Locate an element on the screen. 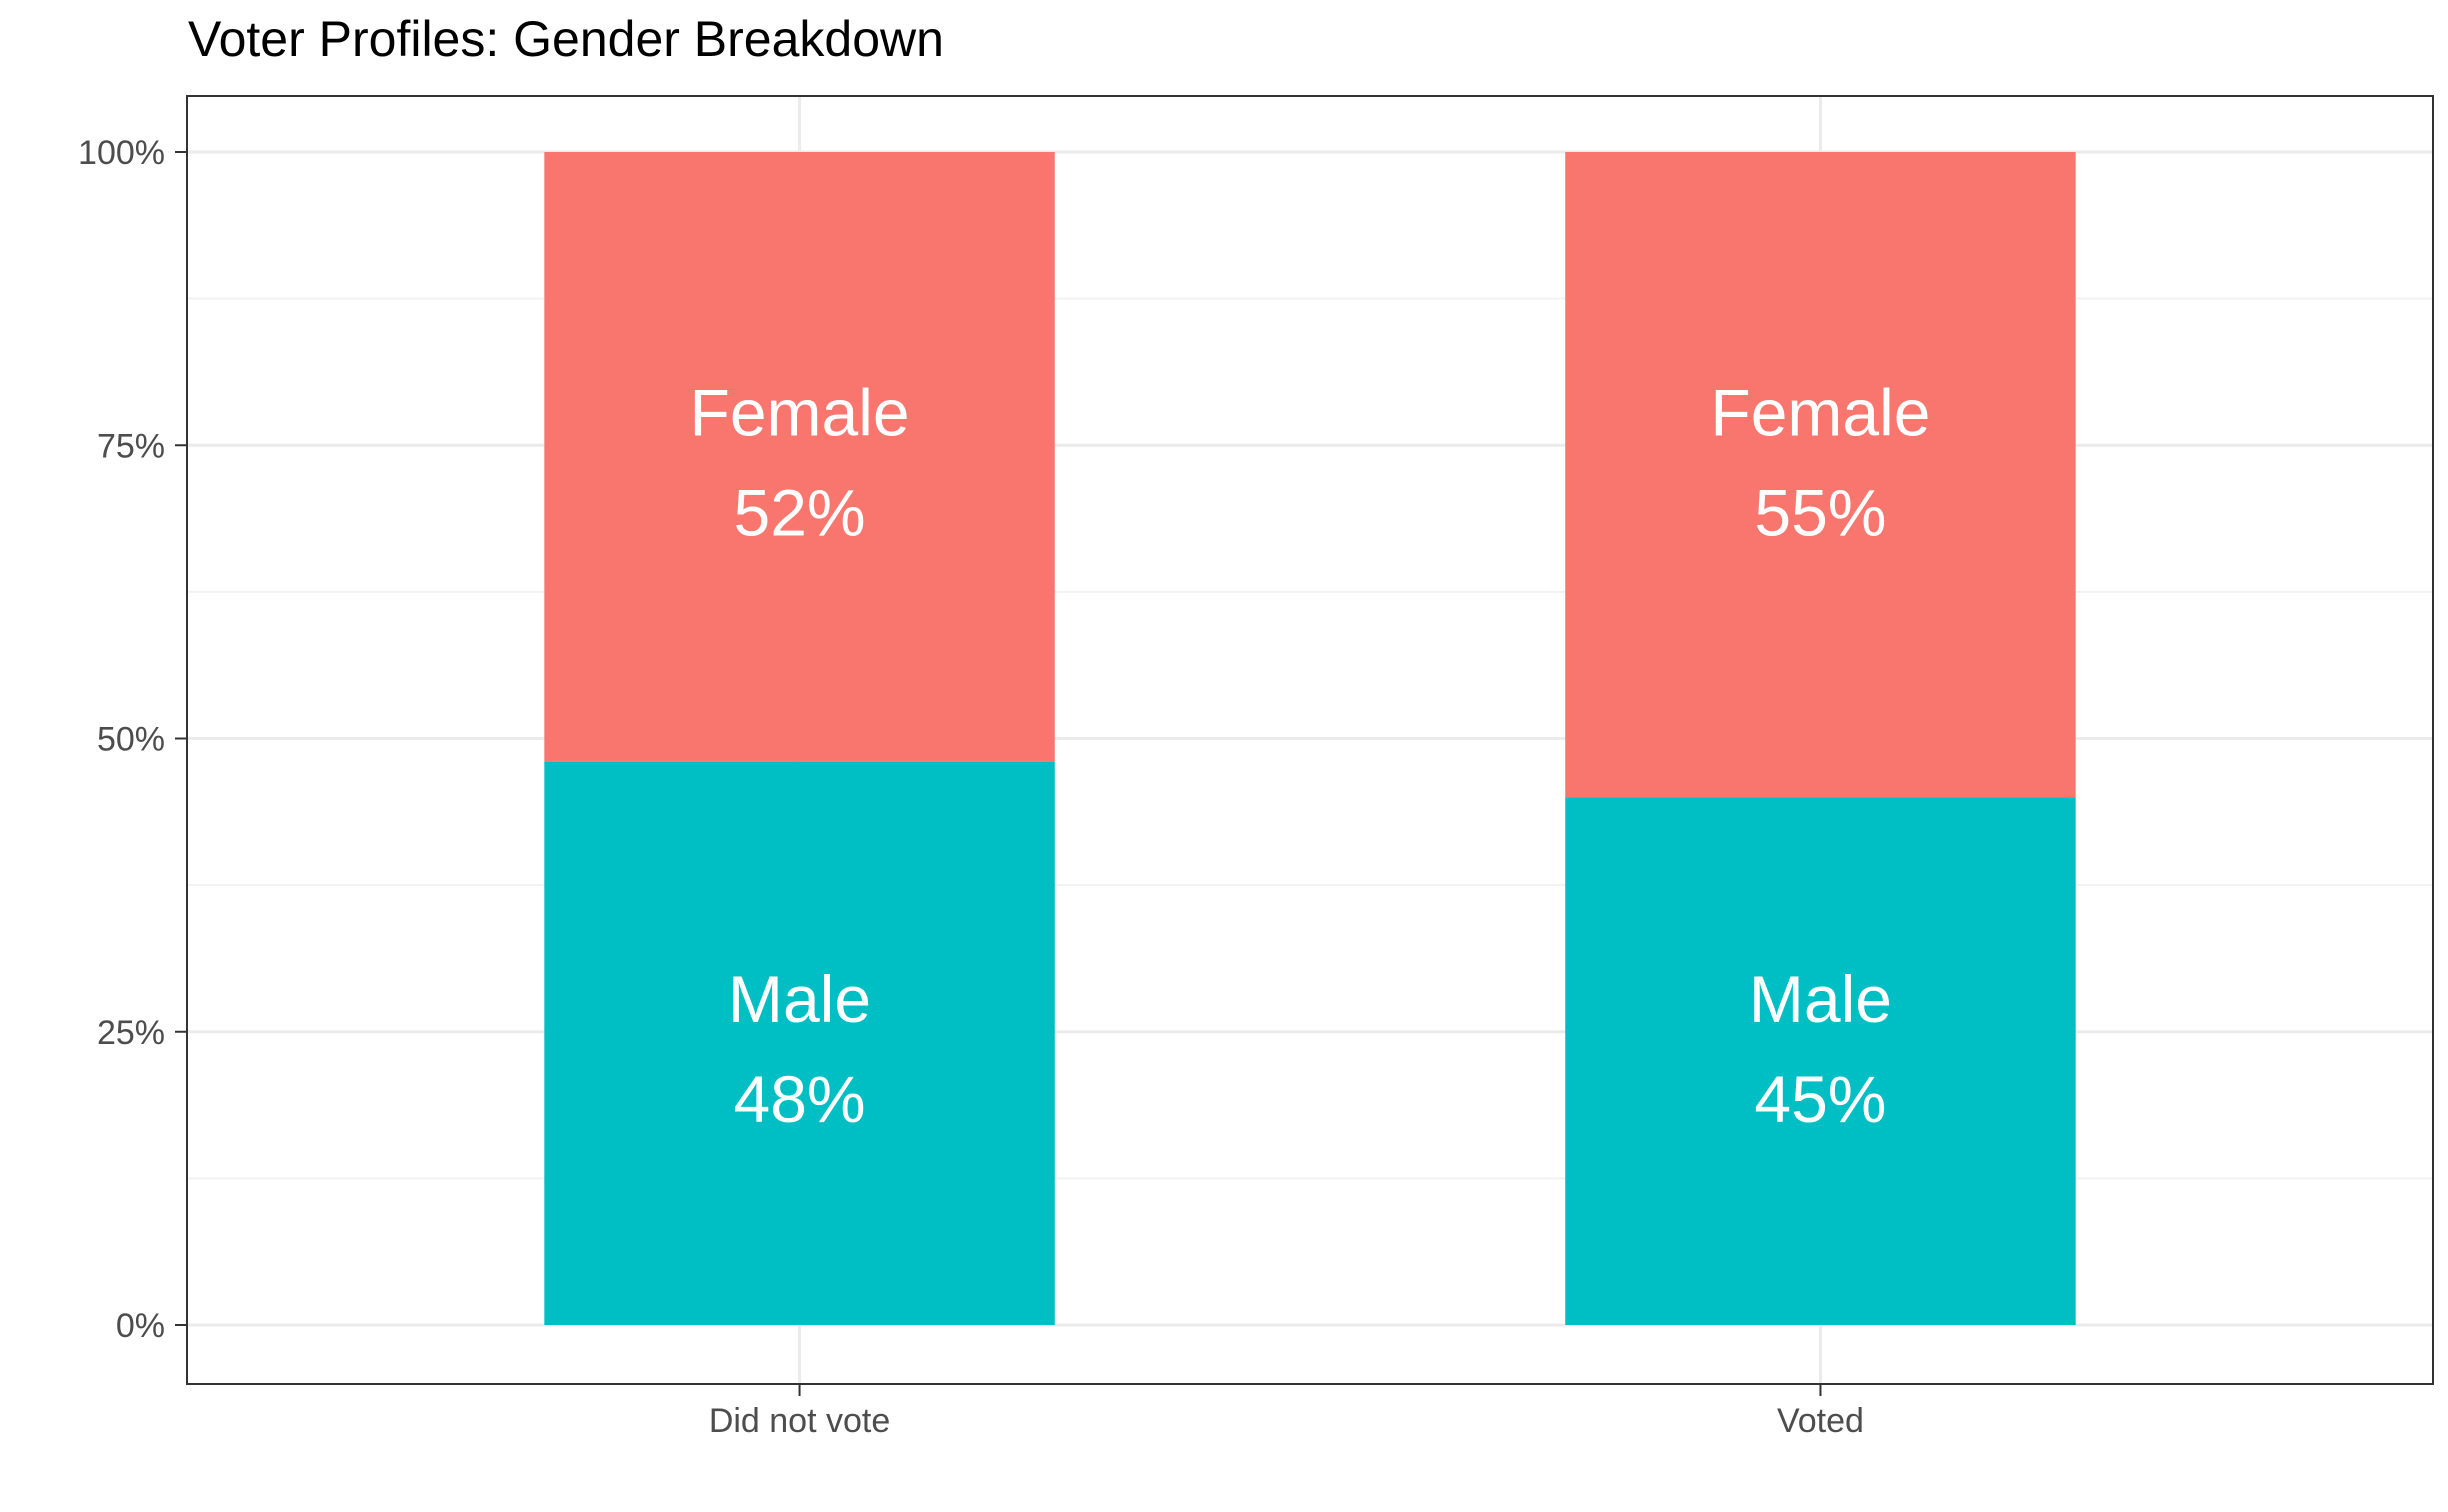  segment-value-label: 52% is located at coordinates (799, 512).